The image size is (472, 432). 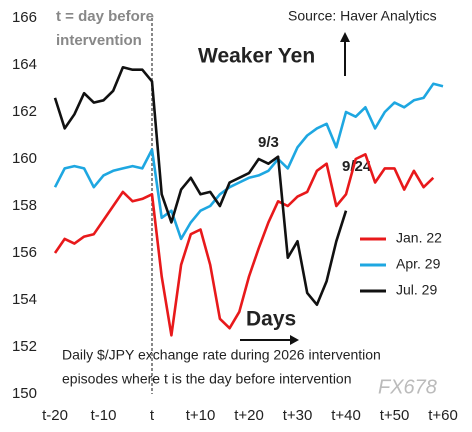 I want to click on vline-label: t = day before, so click(x=105, y=16).